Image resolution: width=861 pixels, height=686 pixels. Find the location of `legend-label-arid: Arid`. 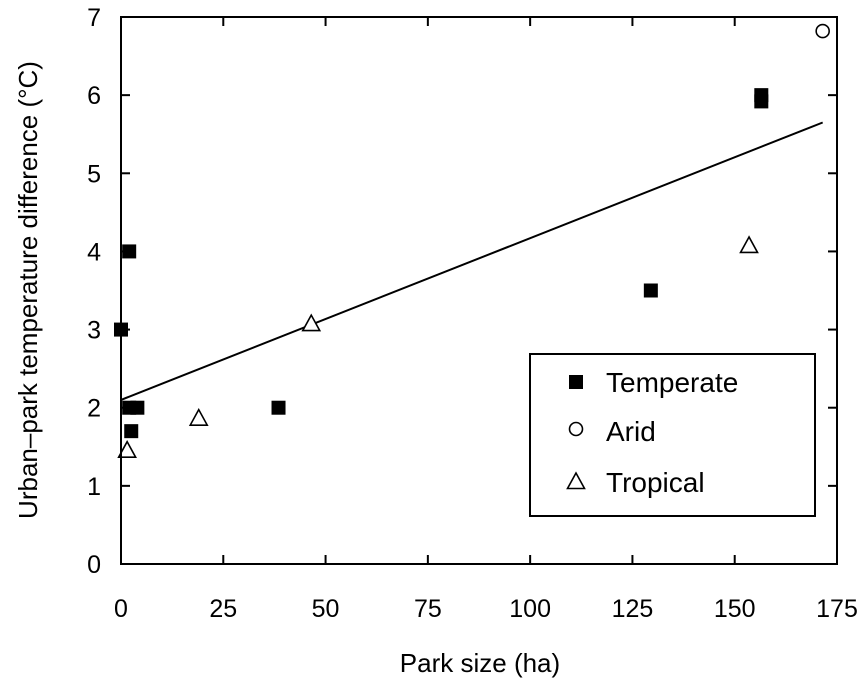

legend-label-arid: Arid is located at coordinates (631, 431).